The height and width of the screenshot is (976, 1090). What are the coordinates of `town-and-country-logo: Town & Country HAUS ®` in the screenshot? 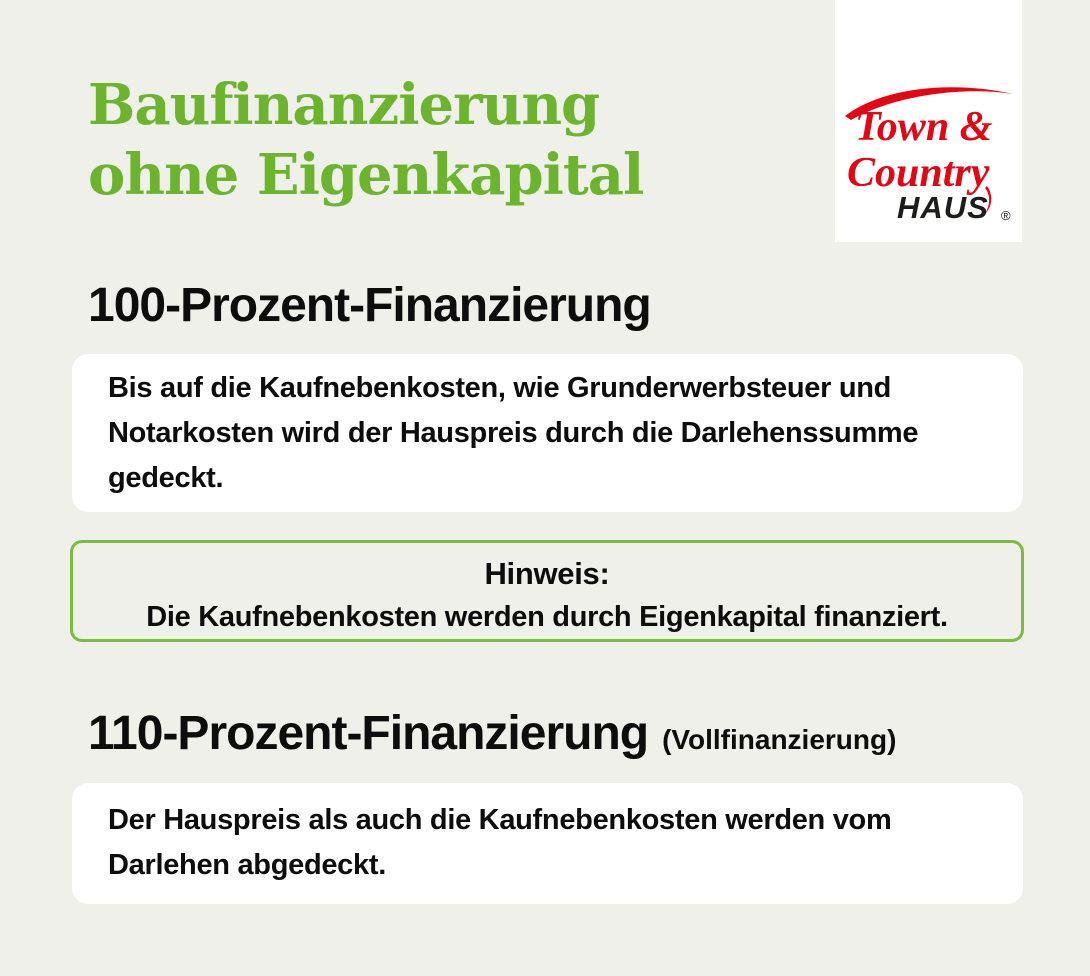 It's located at (928, 121).